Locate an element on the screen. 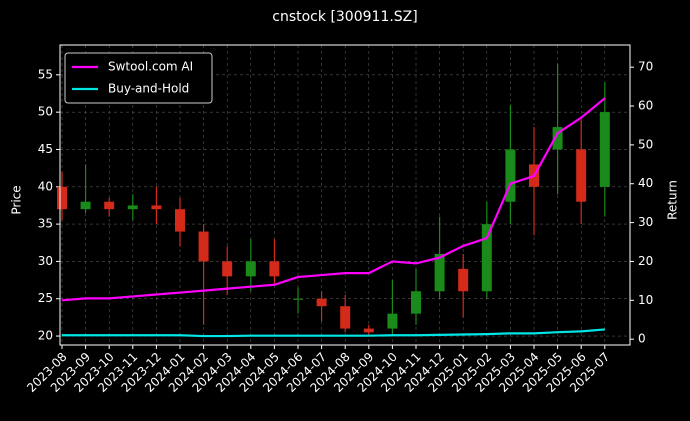  y2-tick-label: 40 is located at coordinates (645, 183).